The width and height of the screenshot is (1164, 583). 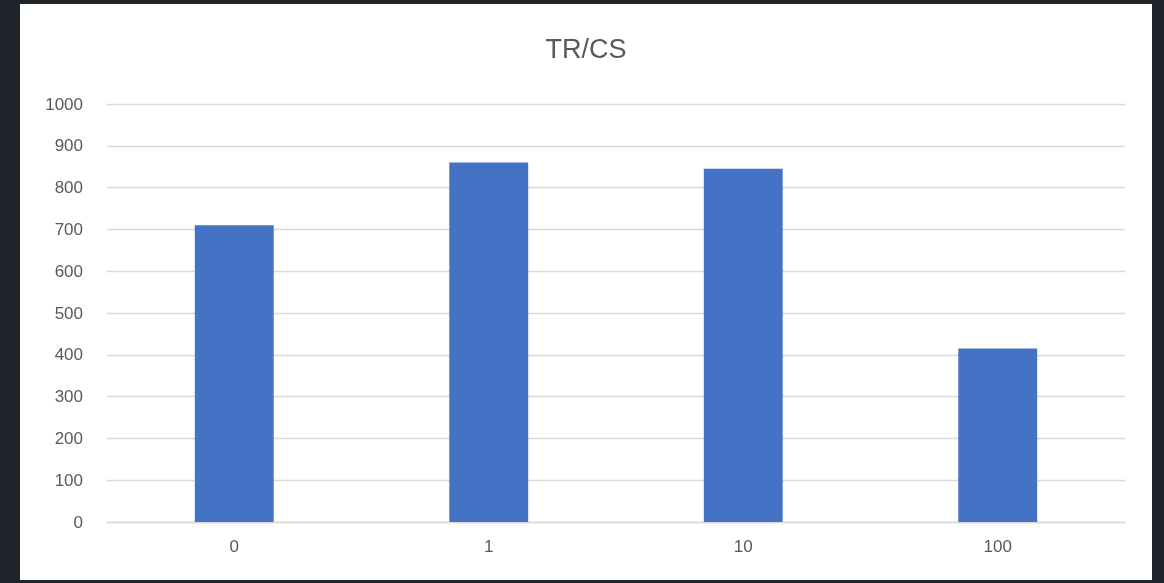 I want to click on x-tick-label: 100, so click(x=997, y=546).